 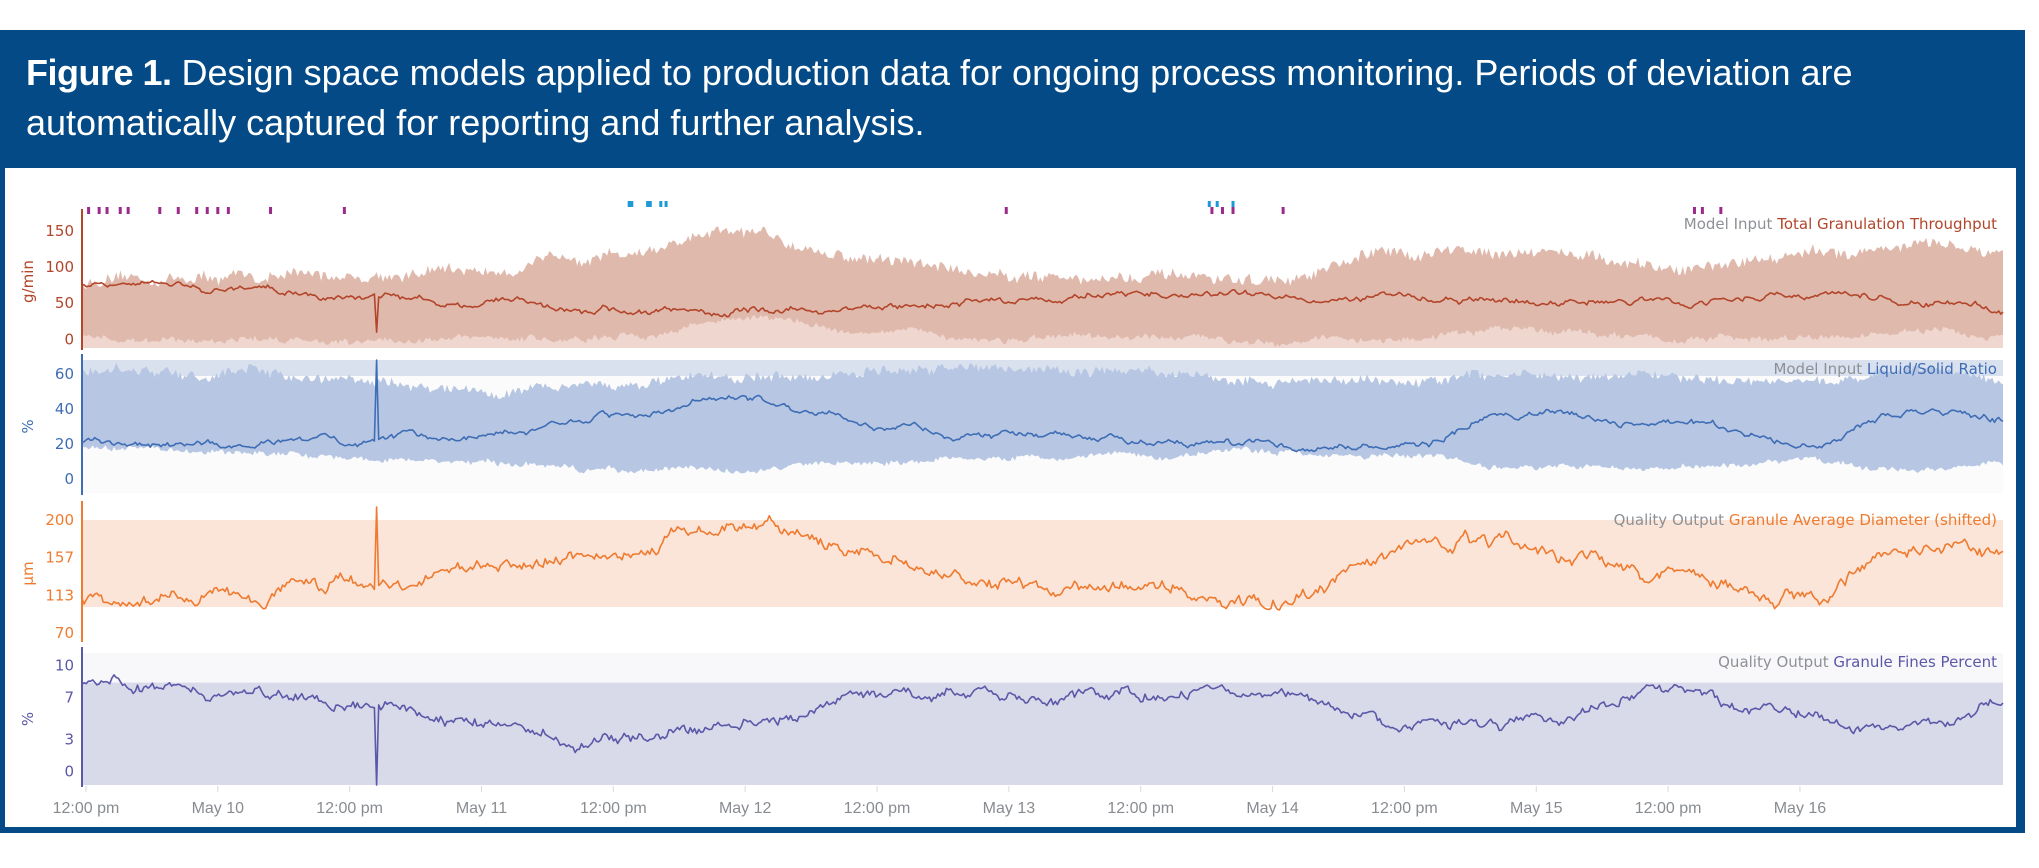 I want to click on legend-series-name: Total Granulation Throughput, so click(x=1886, y=224).